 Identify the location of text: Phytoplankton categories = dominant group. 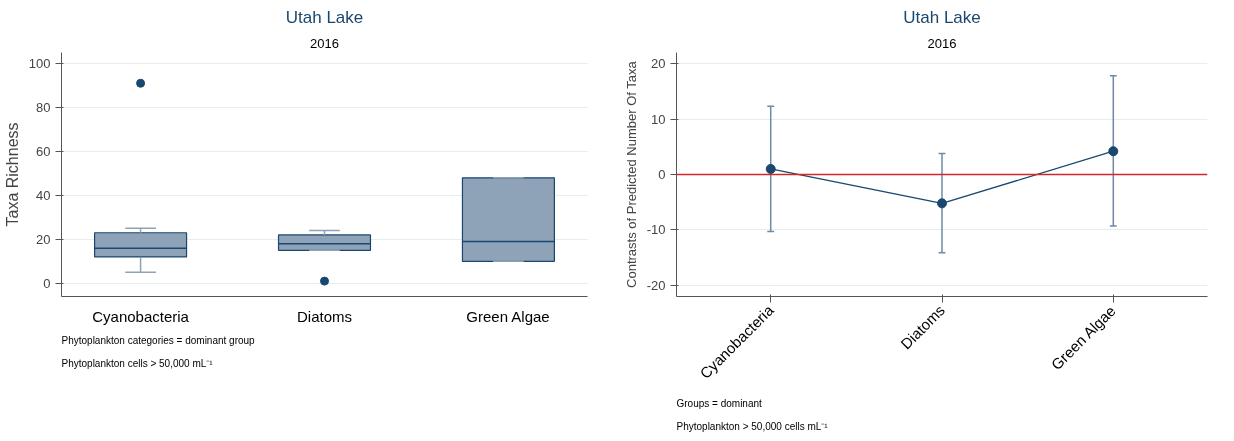
(158, 340).